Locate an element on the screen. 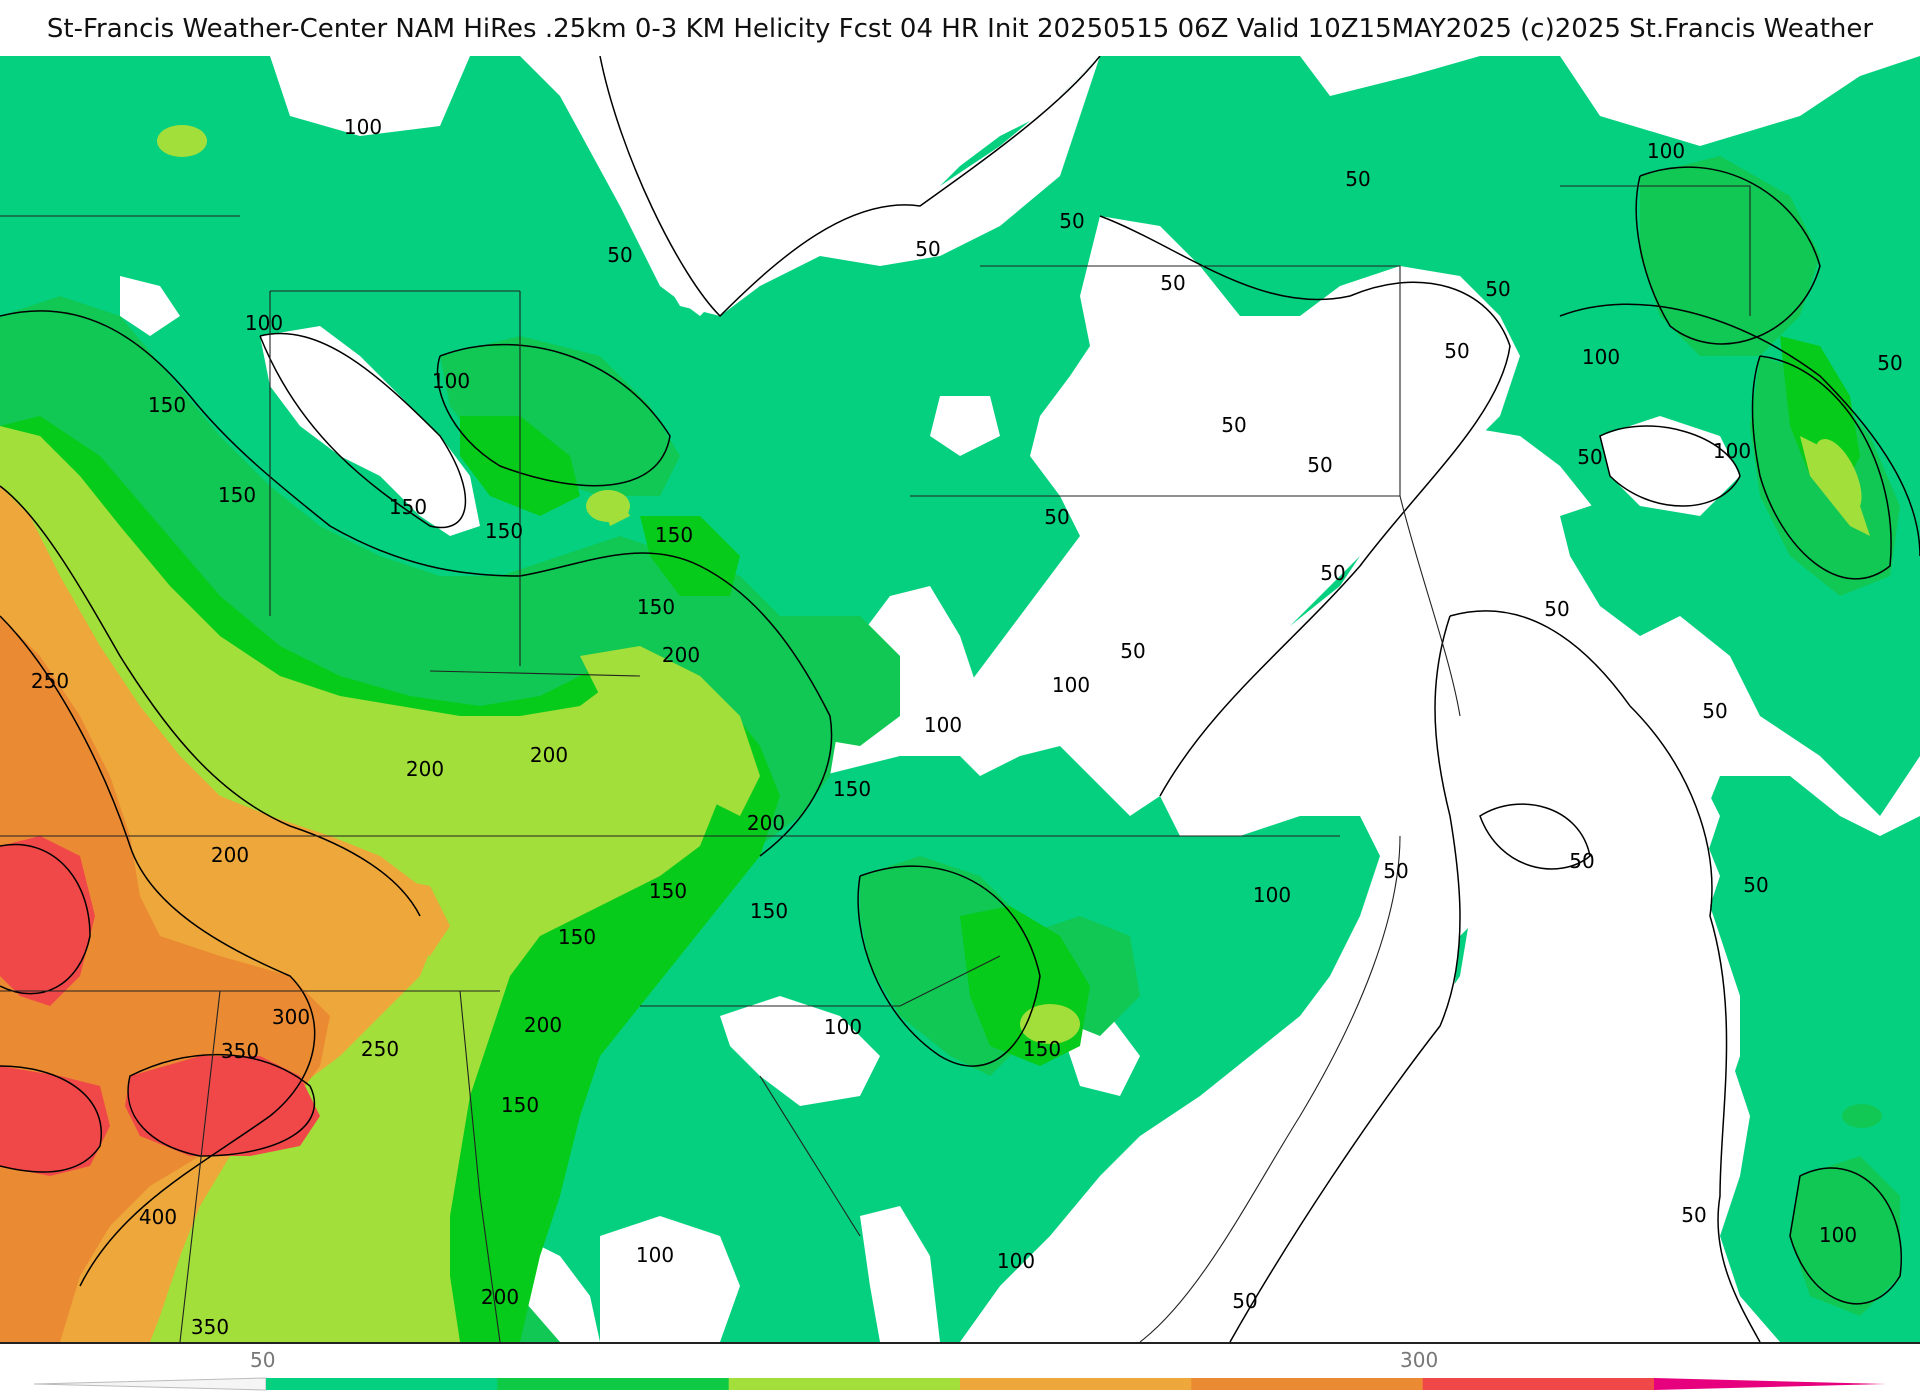  colorbar-left-arrow is located at coordinates (150, 1384).